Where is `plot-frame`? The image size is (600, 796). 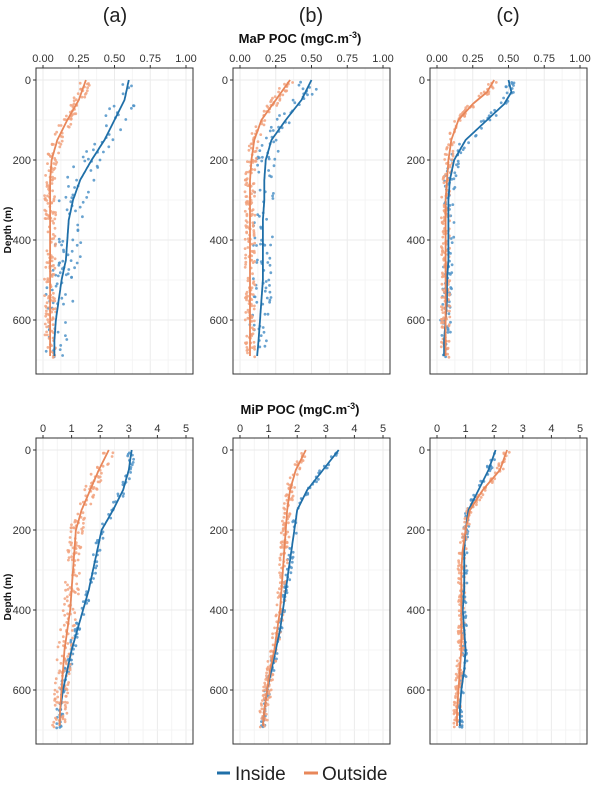
plot-frame is located at coordinates (508, 591).